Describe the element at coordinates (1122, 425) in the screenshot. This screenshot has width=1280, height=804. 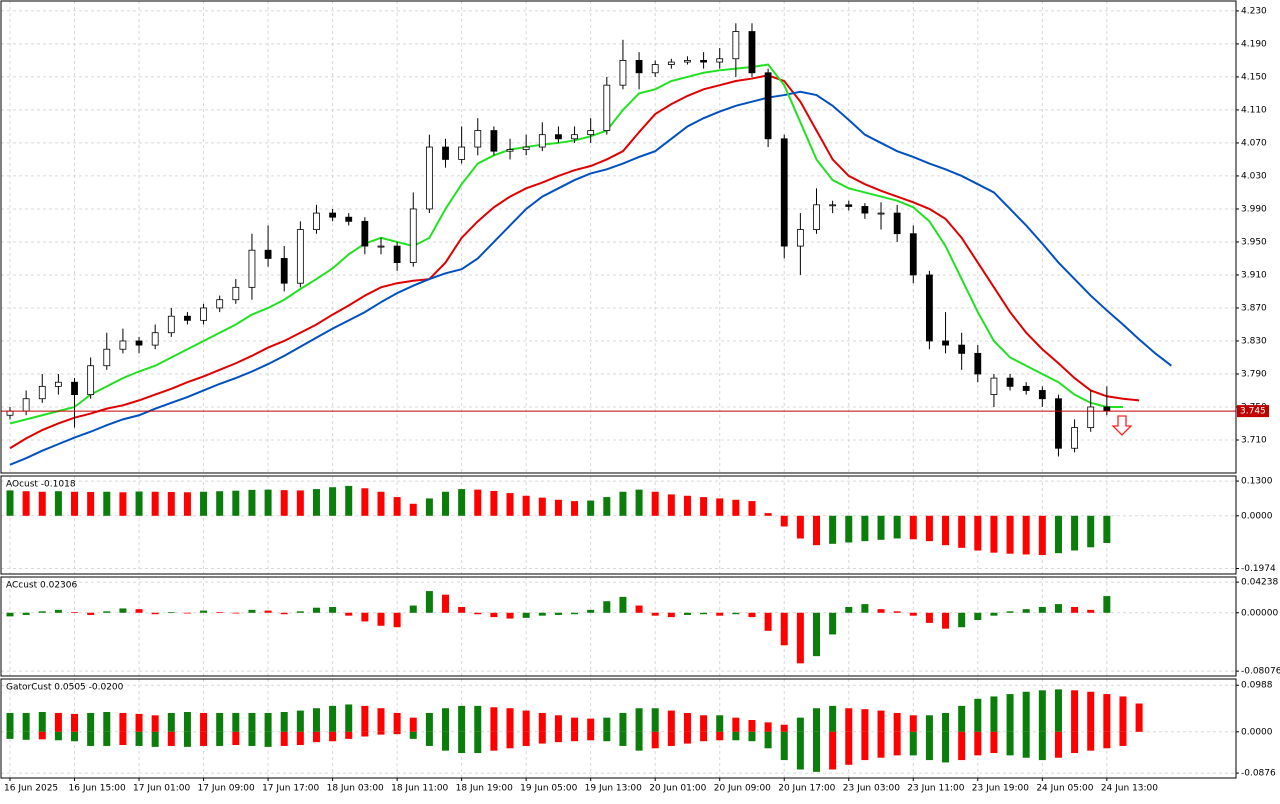
I see `sell-signal-arrow` at that location.